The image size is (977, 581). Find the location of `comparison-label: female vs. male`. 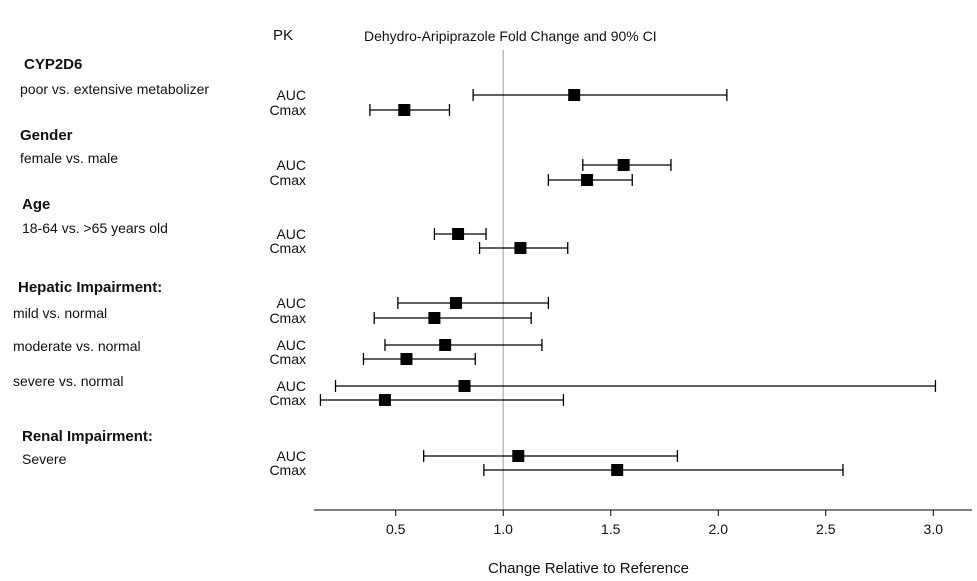

comparison-label: female vs. male is located at coordinates (69, 158).